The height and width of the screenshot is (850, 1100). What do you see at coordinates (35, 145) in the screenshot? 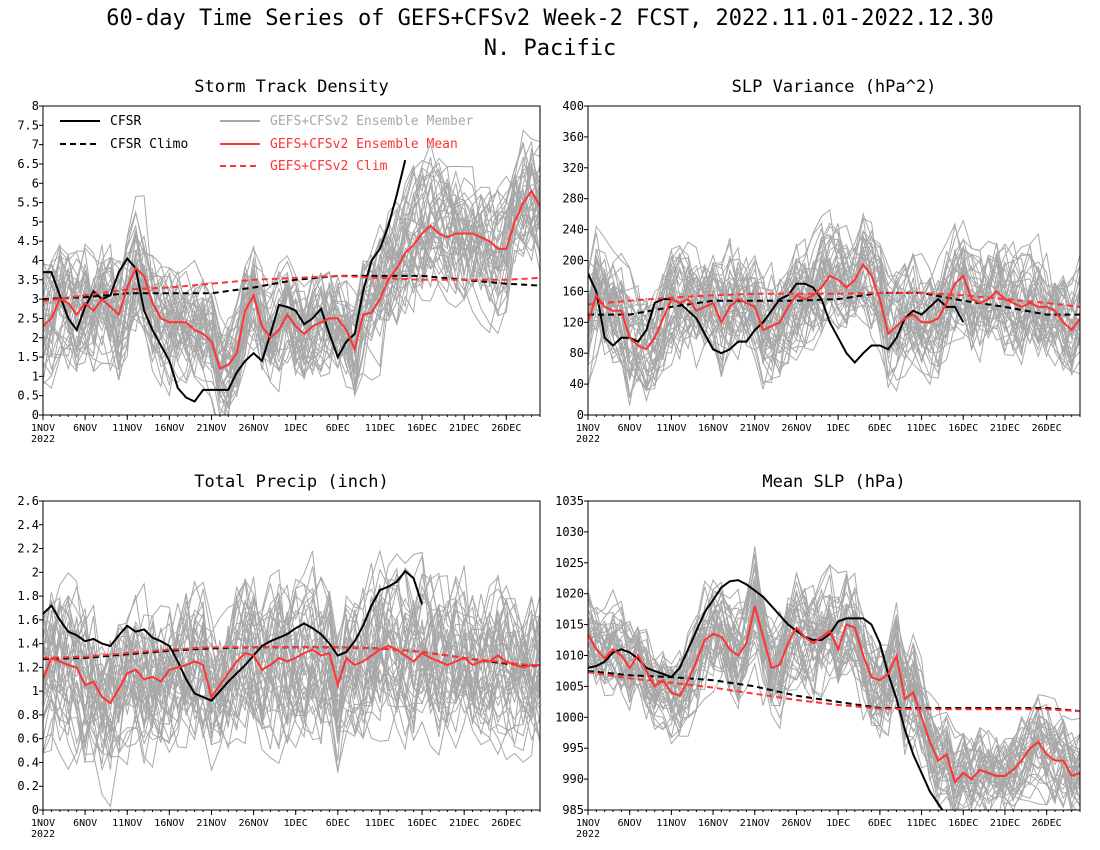
I see `y-tick-label: 7` at bounding box center [35, 145].